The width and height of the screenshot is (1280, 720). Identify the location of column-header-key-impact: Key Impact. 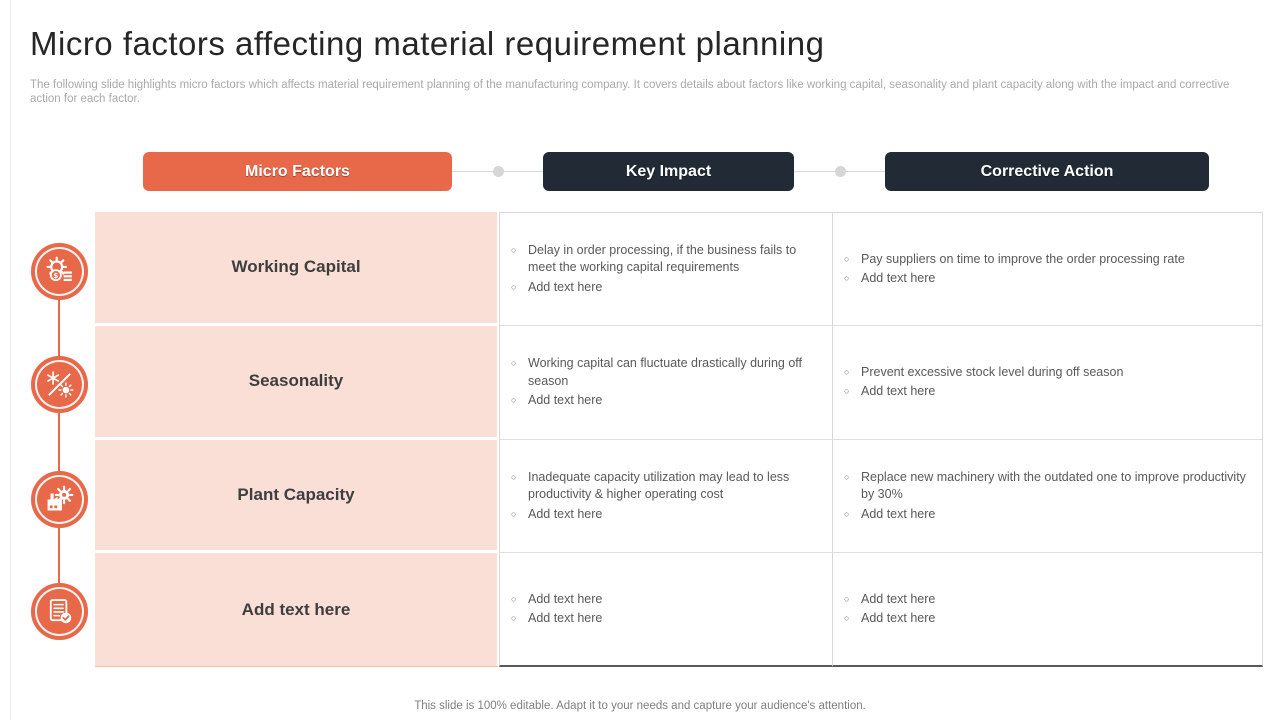
(668, 171).